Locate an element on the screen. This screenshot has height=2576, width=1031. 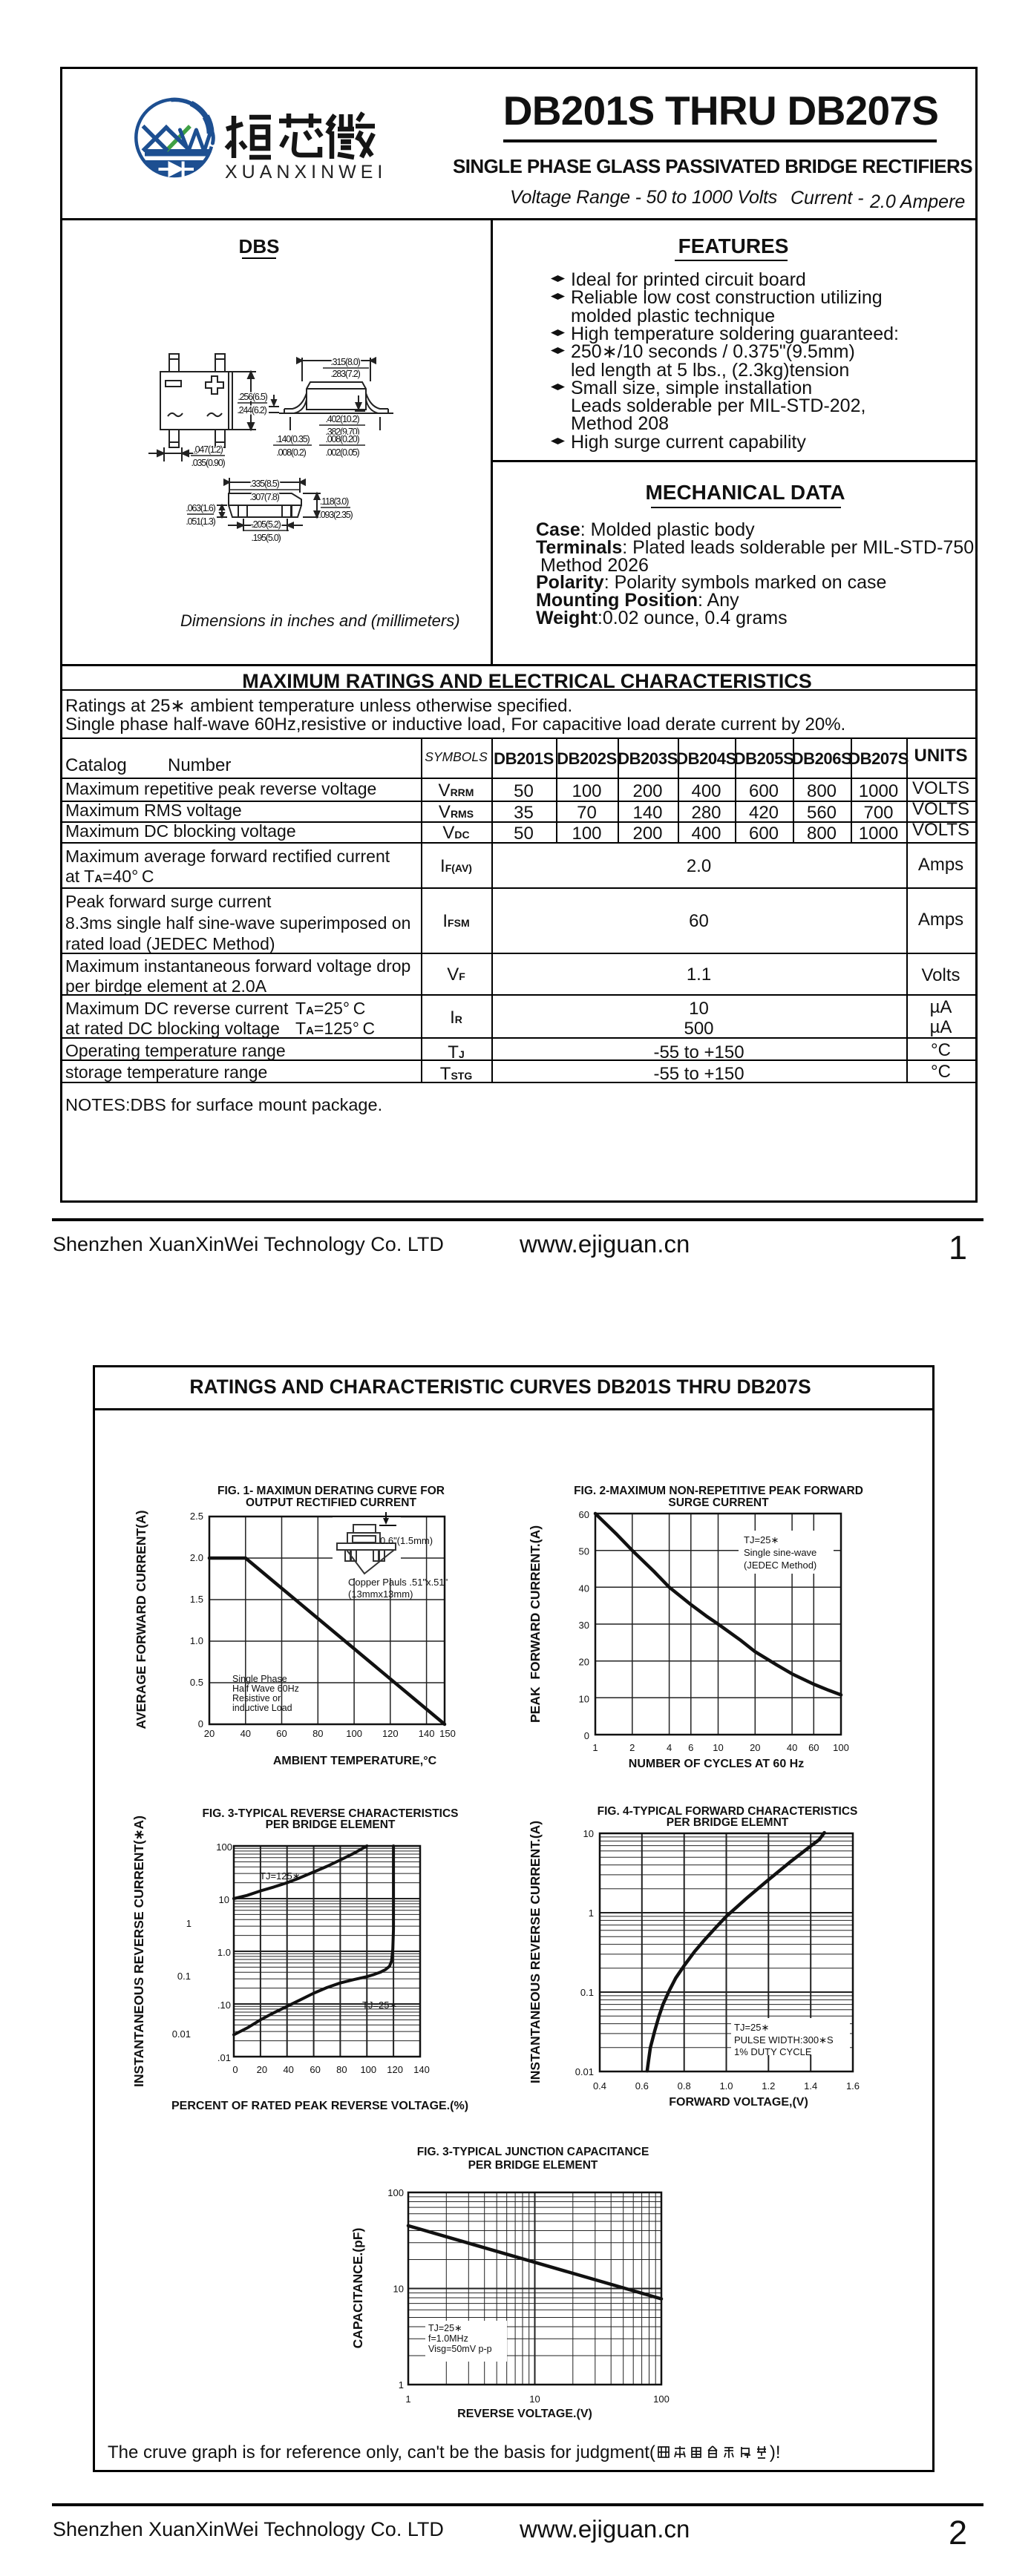
svg-text: FORWARD VOLTAGE,(V) is located at coordinates (738, 2102).